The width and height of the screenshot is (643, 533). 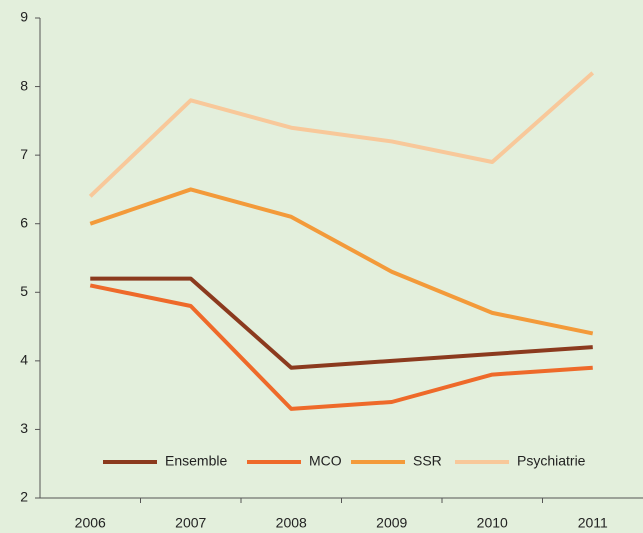 What do you see at coordinates (24, 428) in the screenshot?
I see `y-tick-label: 3` at bounding box center [24, 428].